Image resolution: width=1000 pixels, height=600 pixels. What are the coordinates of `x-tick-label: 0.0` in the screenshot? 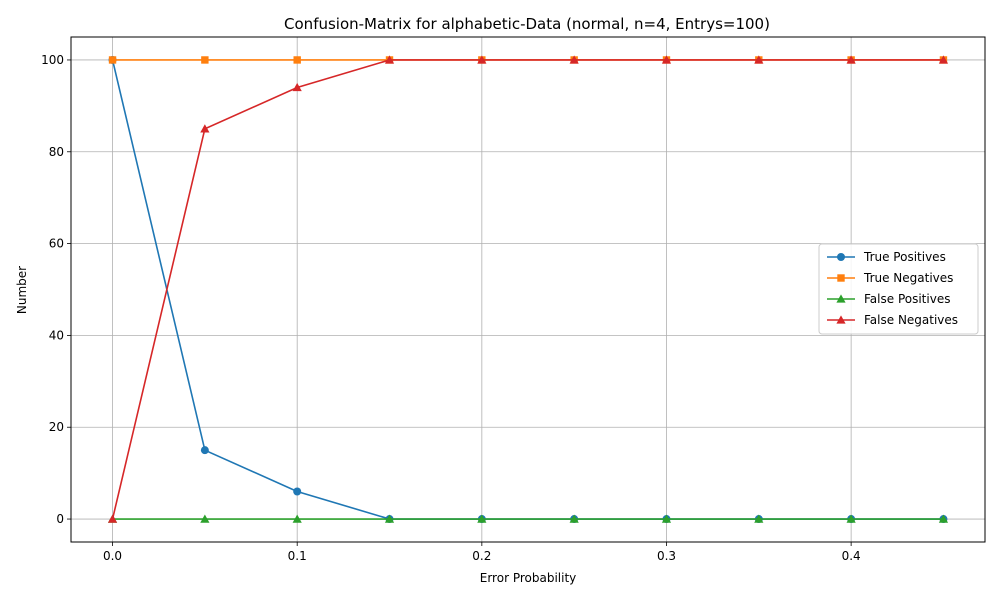 It's located at (112, 556).